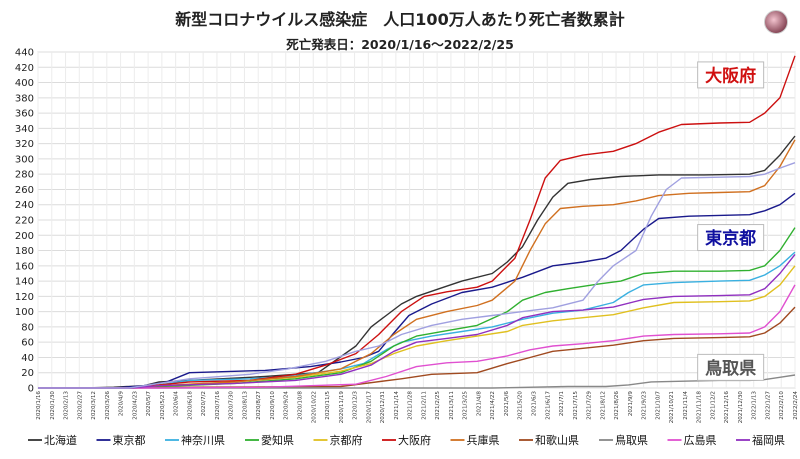  I want to click on x-tick-label: 2020/10/8, so click(301, 405).